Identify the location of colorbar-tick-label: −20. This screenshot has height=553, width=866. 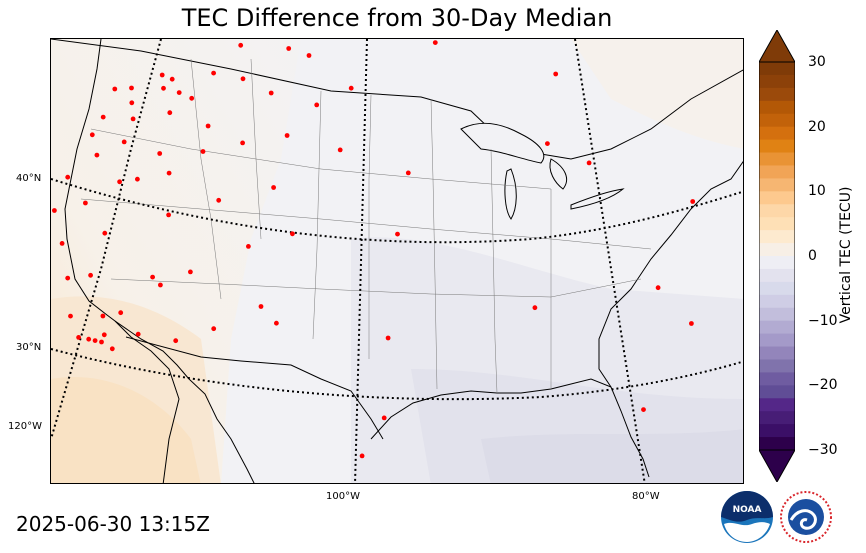
(823, 385).